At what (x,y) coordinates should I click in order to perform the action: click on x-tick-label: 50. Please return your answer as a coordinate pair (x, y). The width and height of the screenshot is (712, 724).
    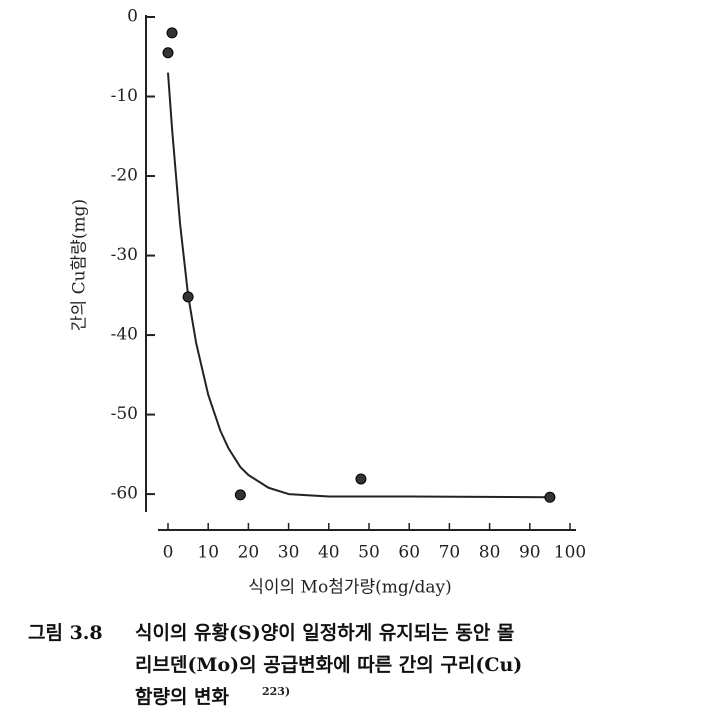
    Looking at the image, I should click on (369, 553).